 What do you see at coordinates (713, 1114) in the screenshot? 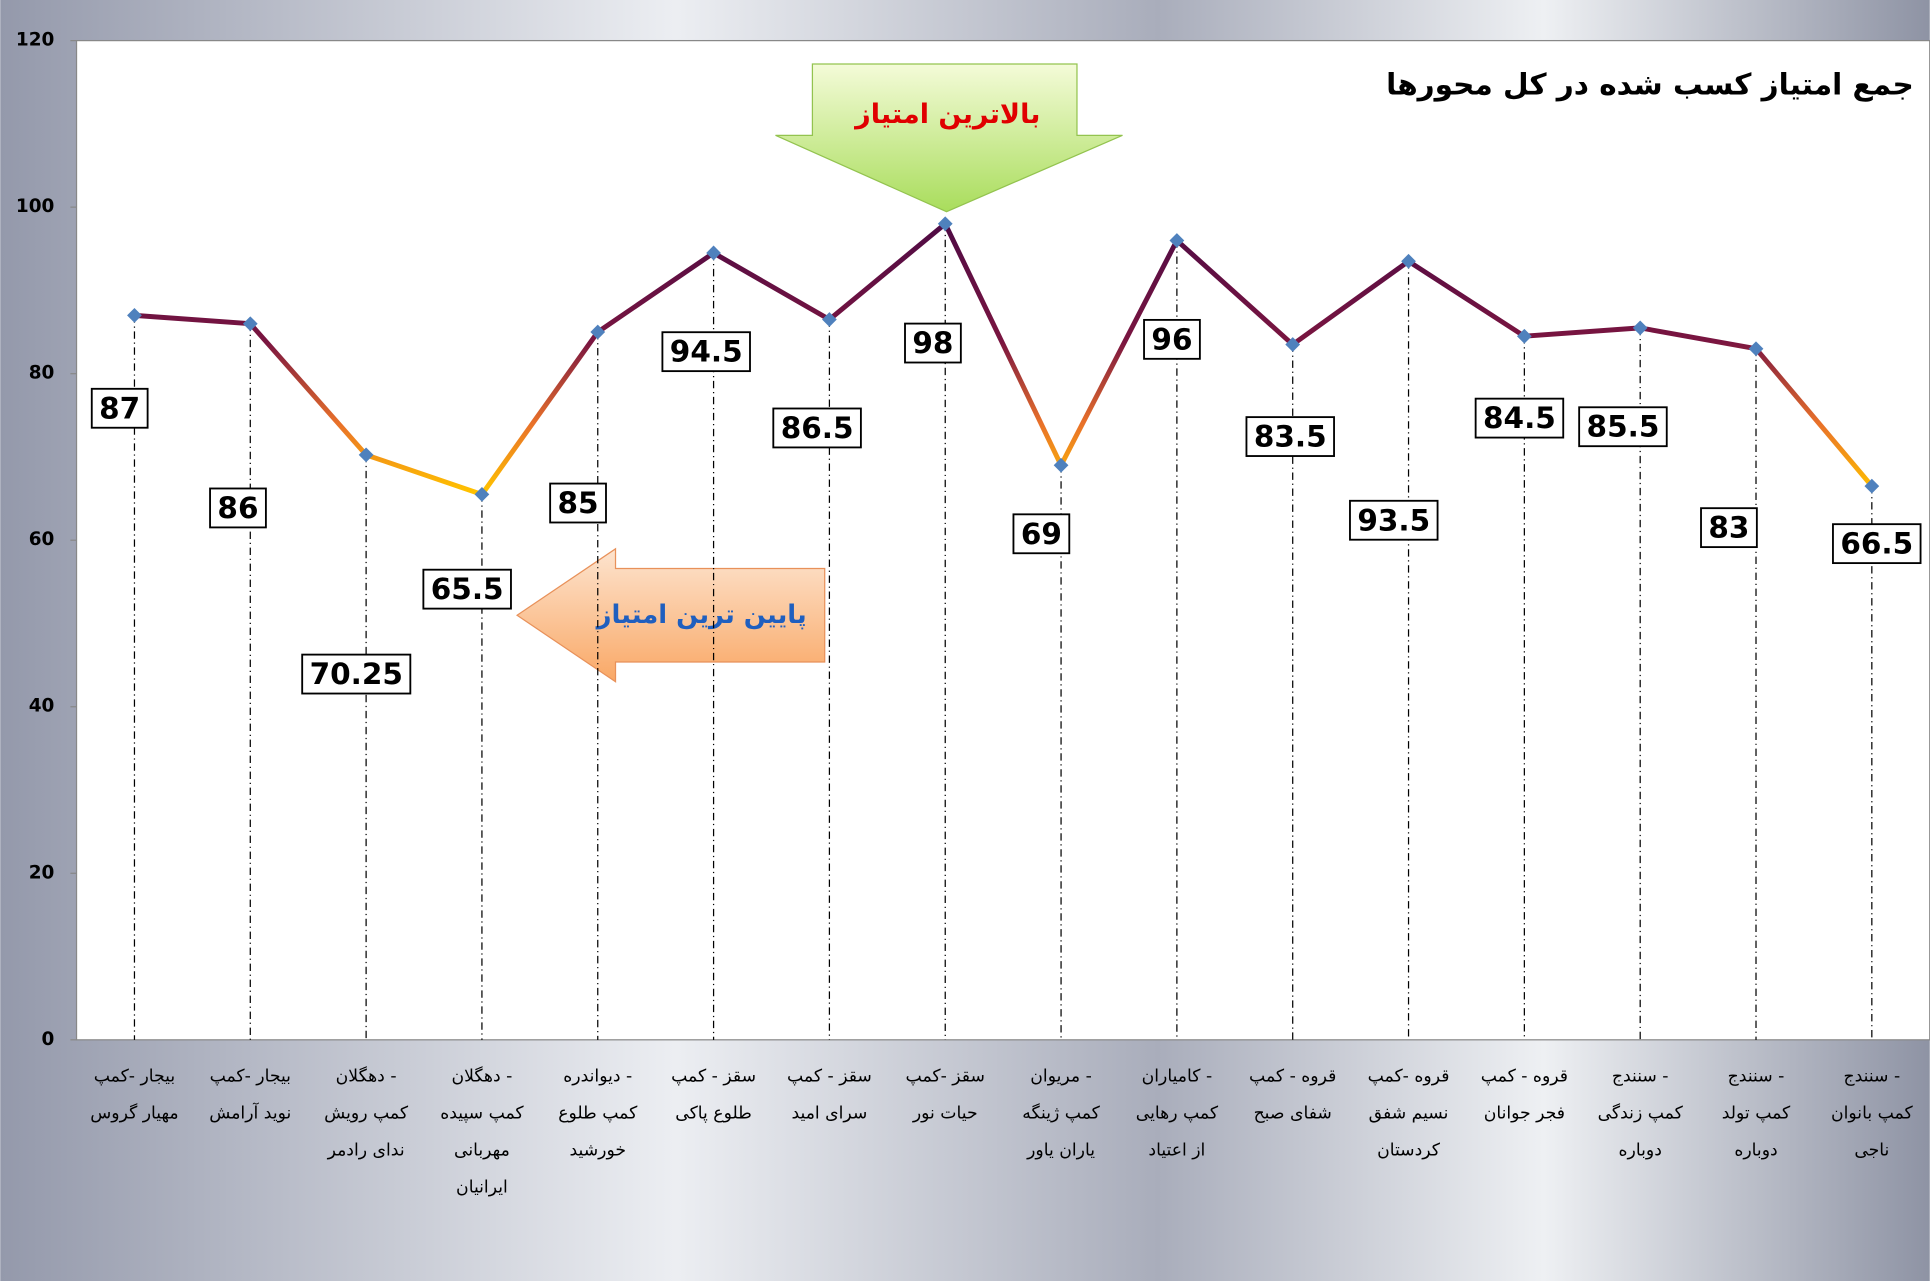
I see `x-tick-line: طلوع پاکی` at bounding box center [713, 1114].